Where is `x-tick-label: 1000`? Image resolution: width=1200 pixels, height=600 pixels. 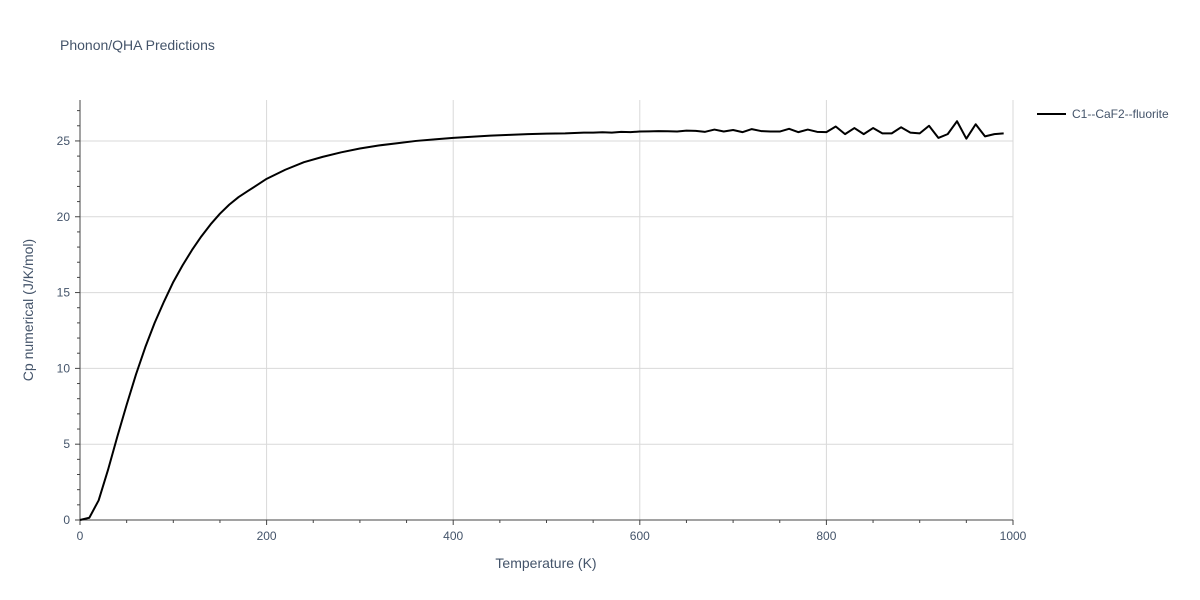 x-tick-label: 1000 is located at coordinates (1013, 536).